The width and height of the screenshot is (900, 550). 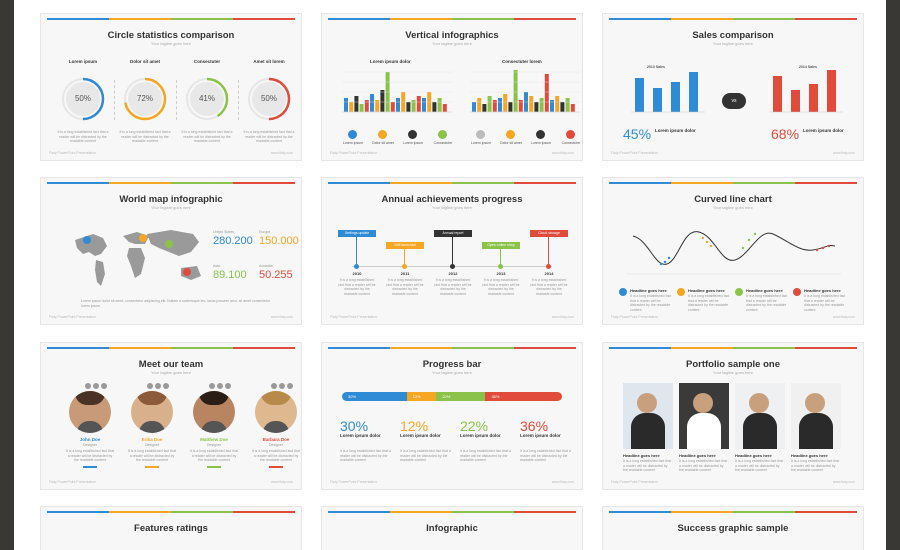 What do you see at coordinates (265, 232) in the screenshot?
I see `region-label: Europe` at bounding box center [265, 232].